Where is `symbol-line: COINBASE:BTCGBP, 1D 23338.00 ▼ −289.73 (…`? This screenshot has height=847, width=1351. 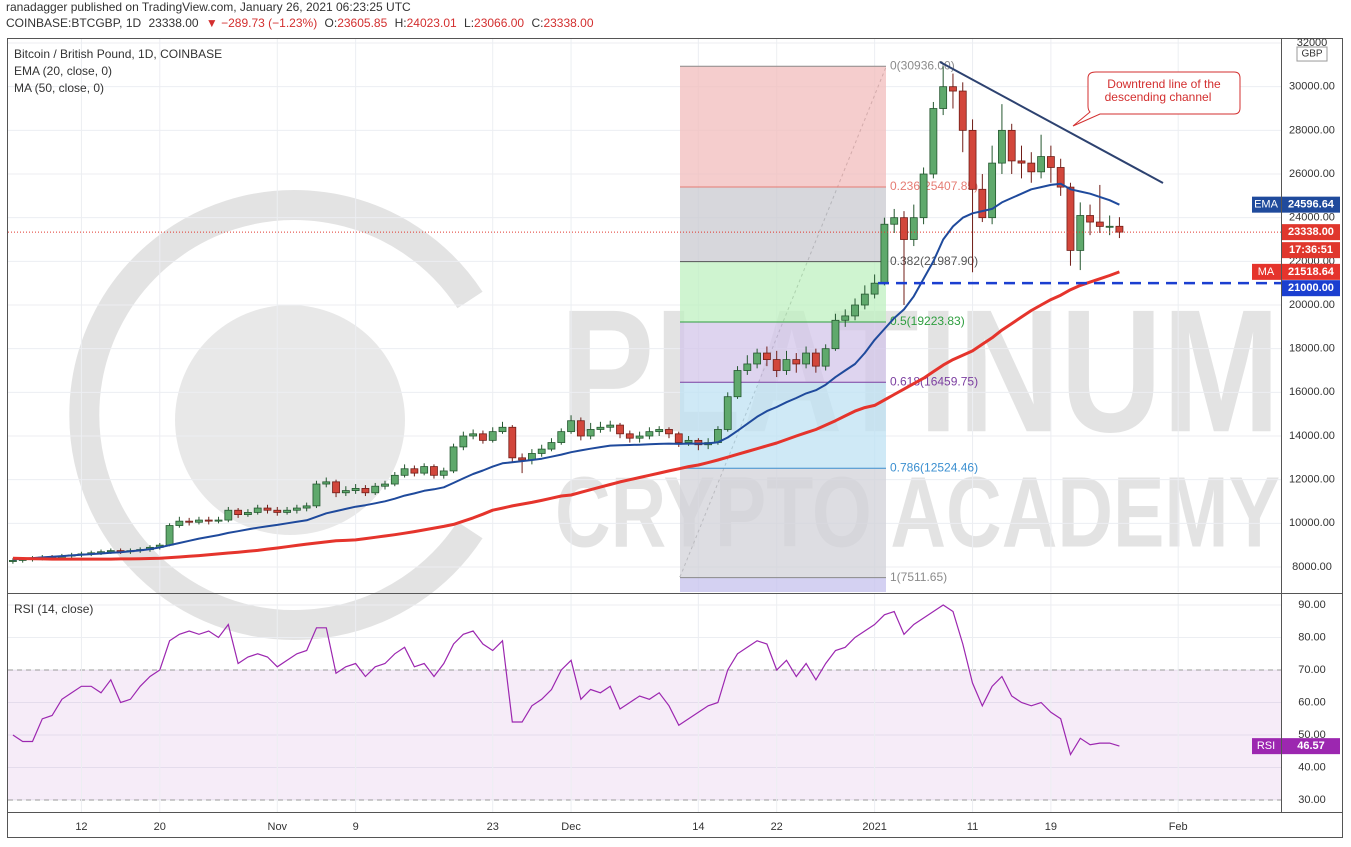
symbol-line: COINBASE:BTCGBP, 1D 23338.00 ▼ −289.73 (… is located at coordinates (300, 23).